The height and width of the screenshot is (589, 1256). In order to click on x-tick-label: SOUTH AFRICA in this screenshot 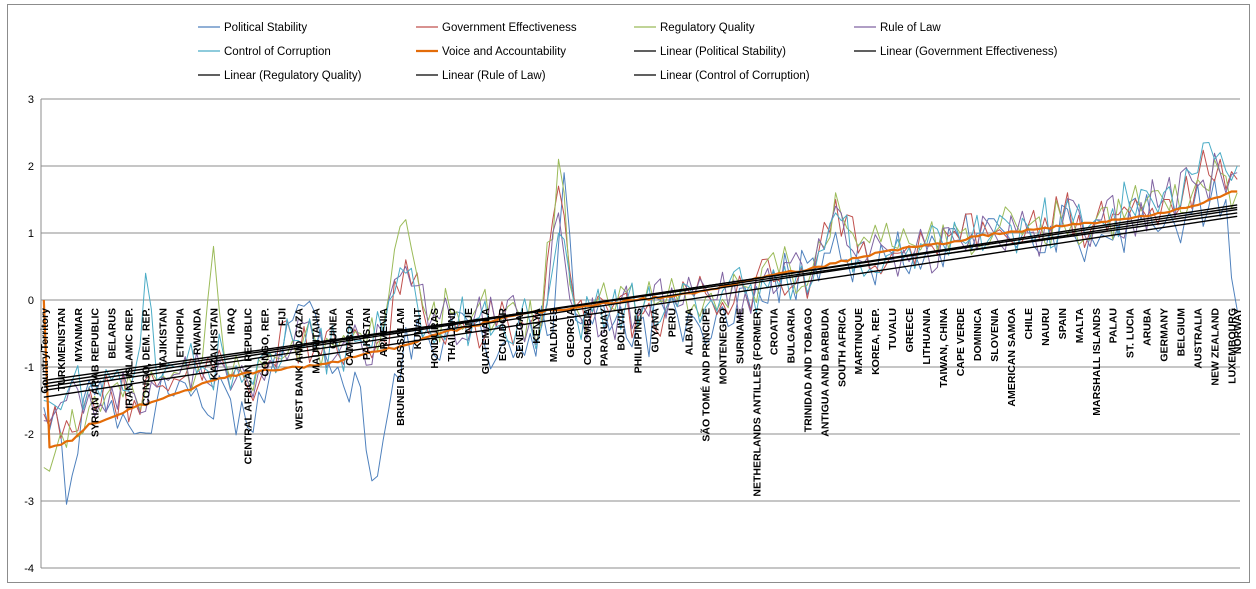, I will do `click(842, 347)`.